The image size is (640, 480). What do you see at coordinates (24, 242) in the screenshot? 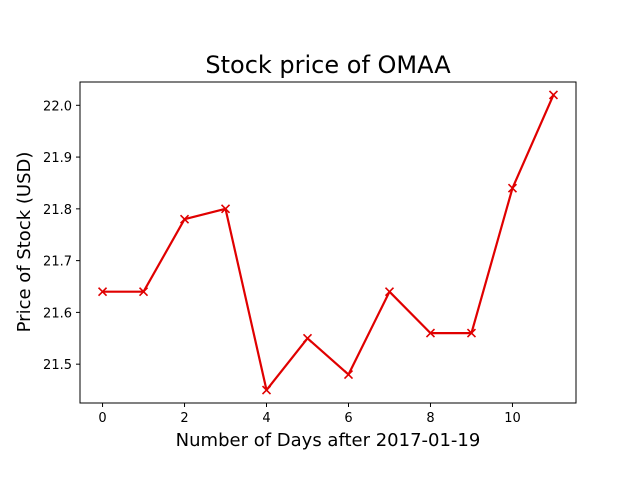
I see `y-axis-label: Price of Stock (USD)` at bounding box center [24, 242].